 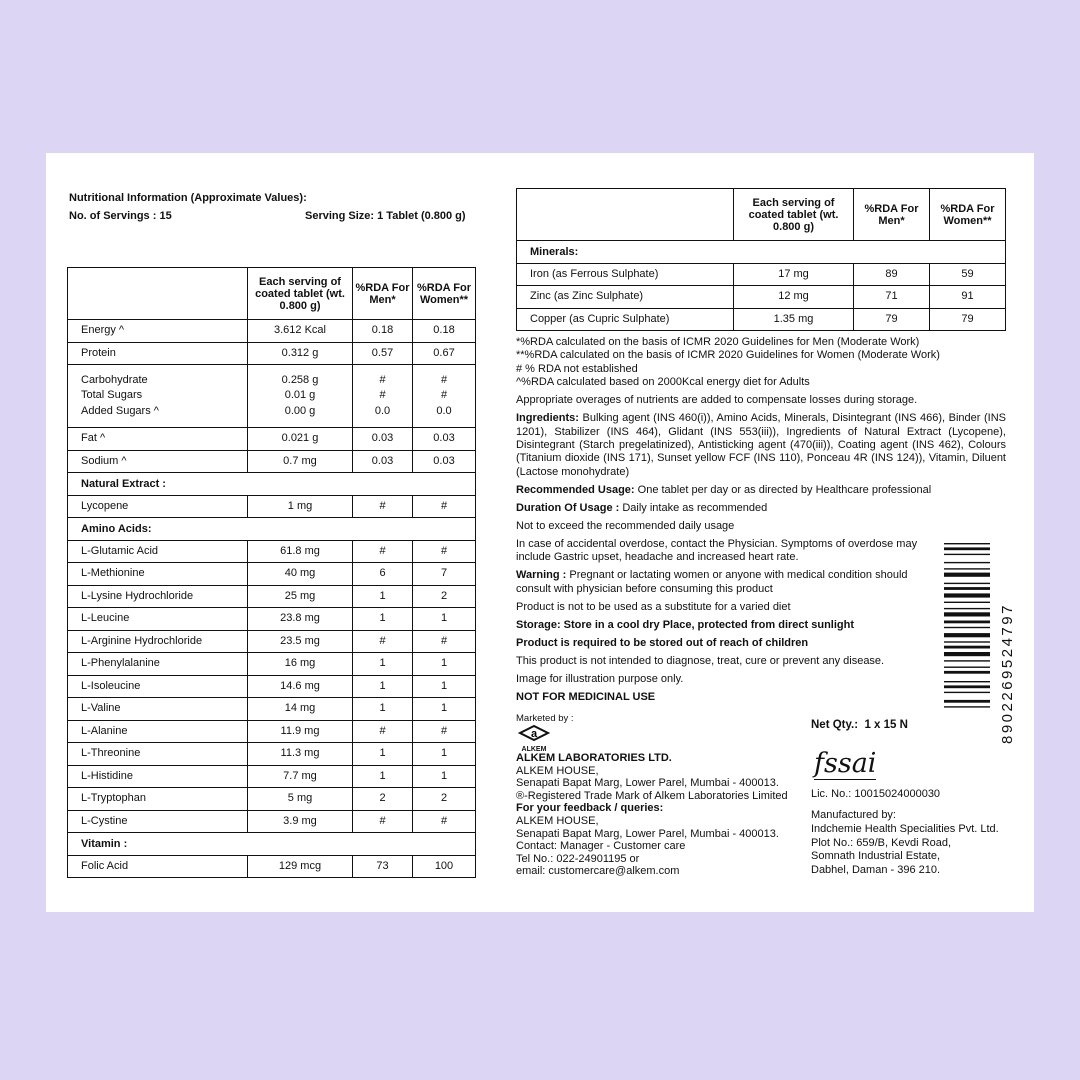 I want to click on section-label: Vitamin :, so click(x=271, y=844).